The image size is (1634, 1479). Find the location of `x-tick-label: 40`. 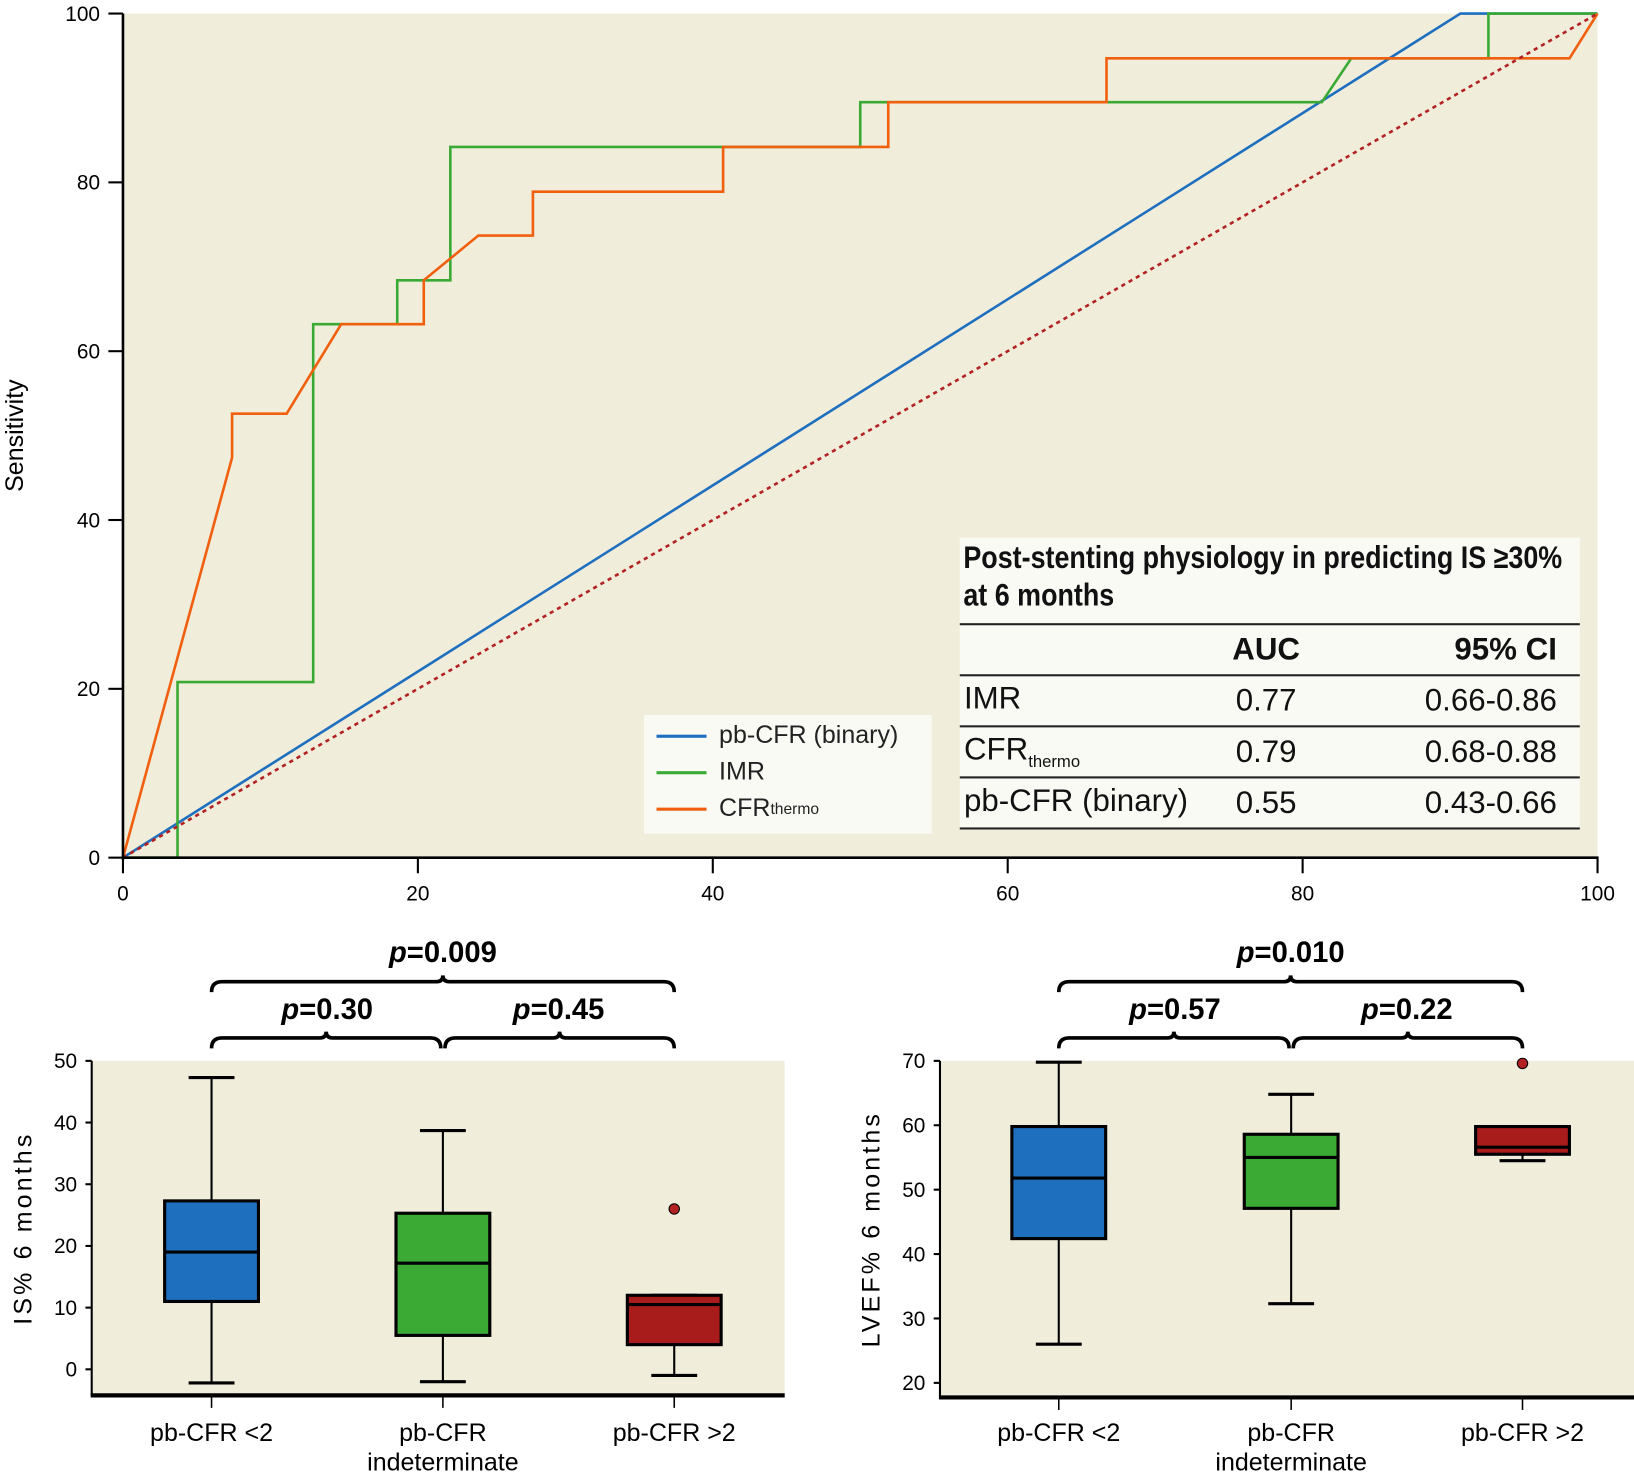

x-tick-label: 40 is located at coordinates (712, 893).